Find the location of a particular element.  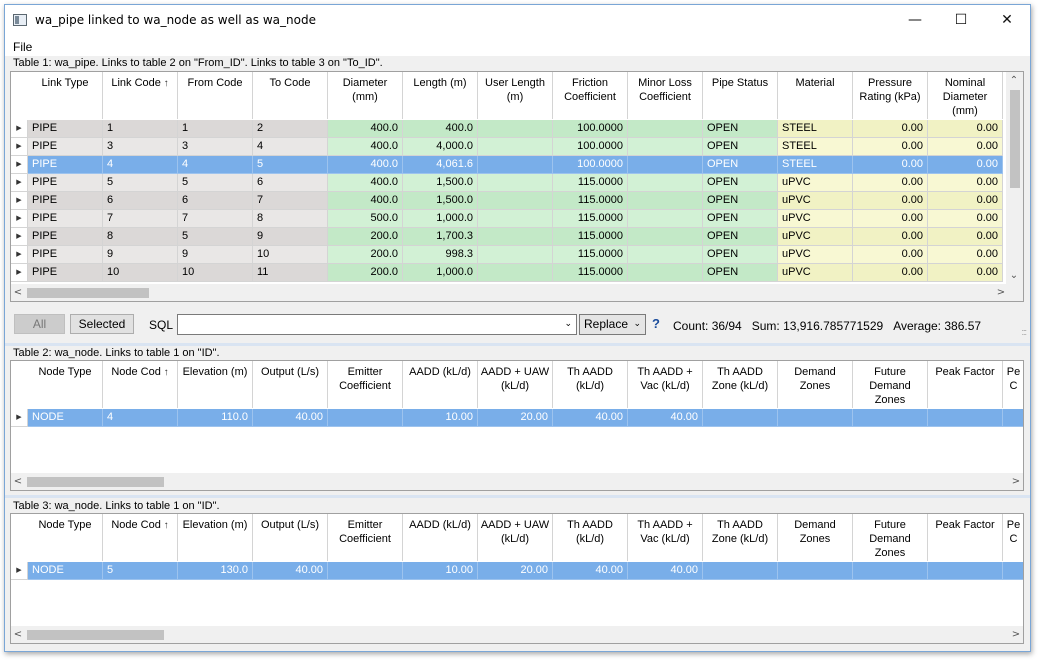

table-cell: 20.00 is located at coordinates (515, 418).